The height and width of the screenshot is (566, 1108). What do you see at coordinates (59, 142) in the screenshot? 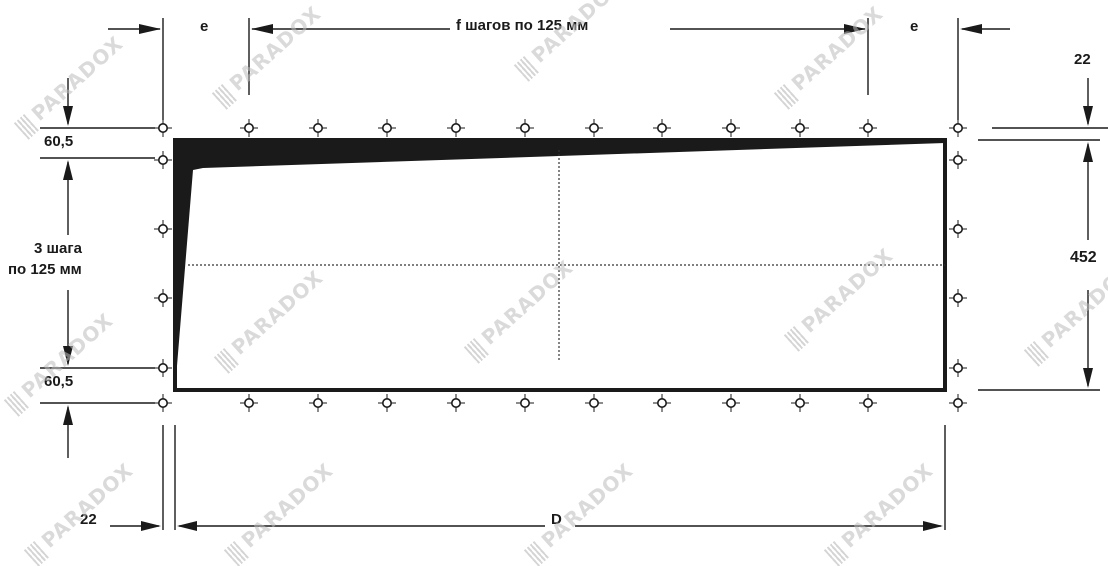
I see `dim-label-top-offset: 60,5` at bounding box center [59, 142].